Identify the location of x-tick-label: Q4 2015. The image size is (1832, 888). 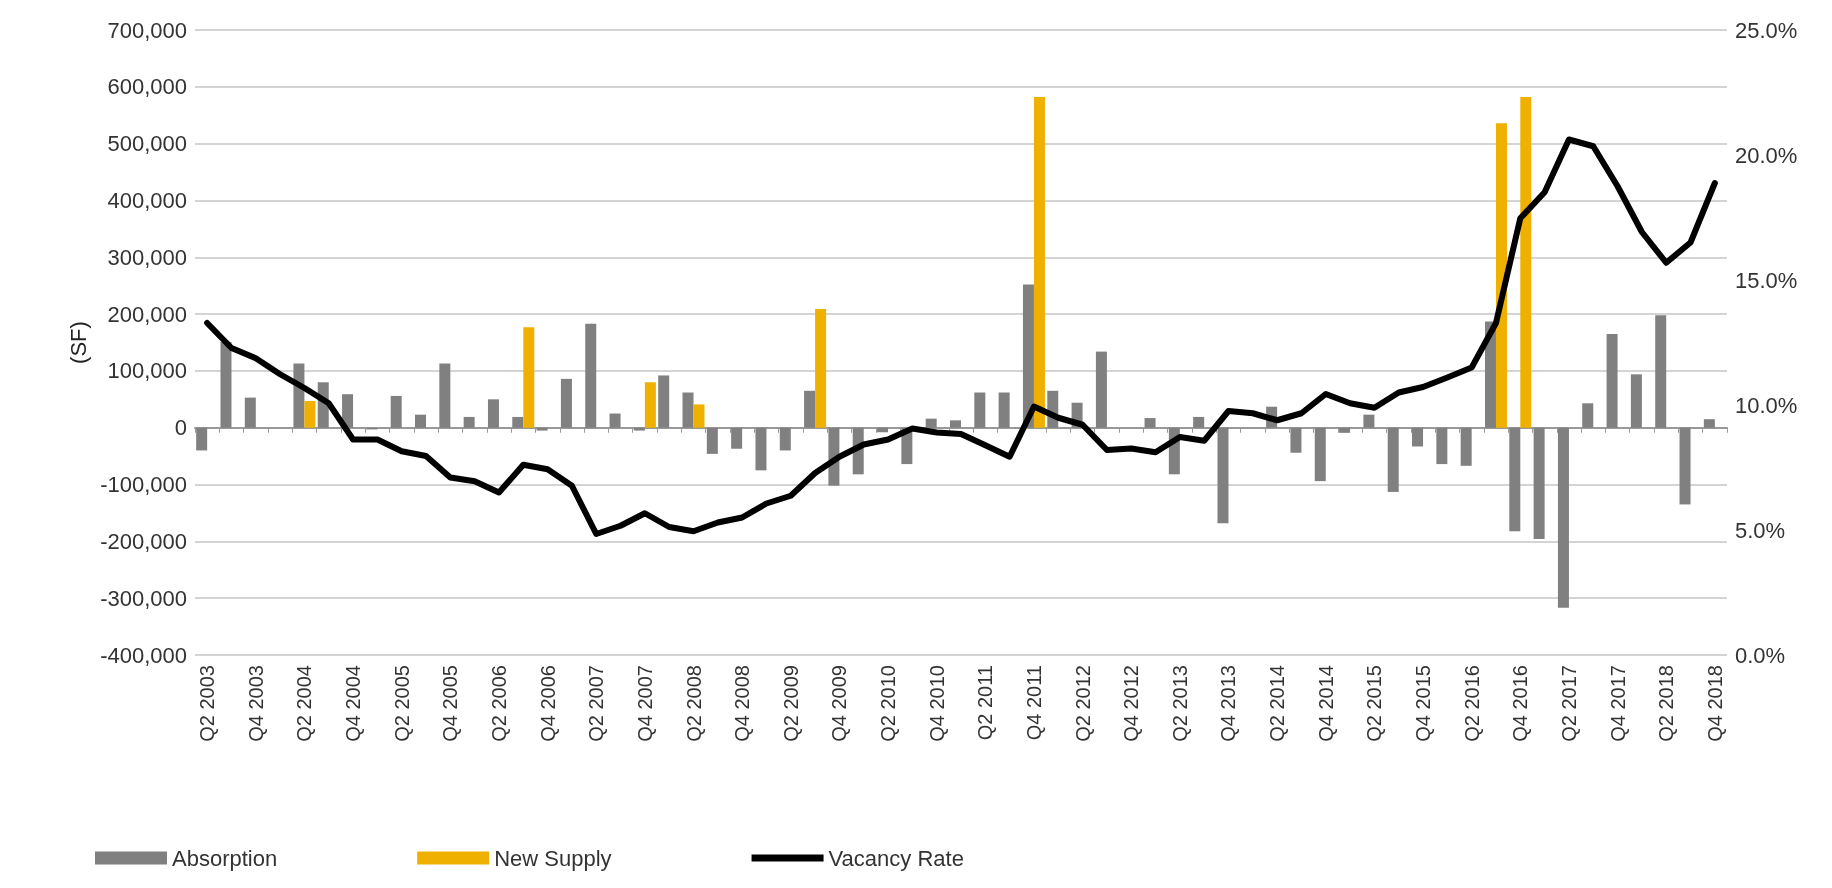
(1423, 703).